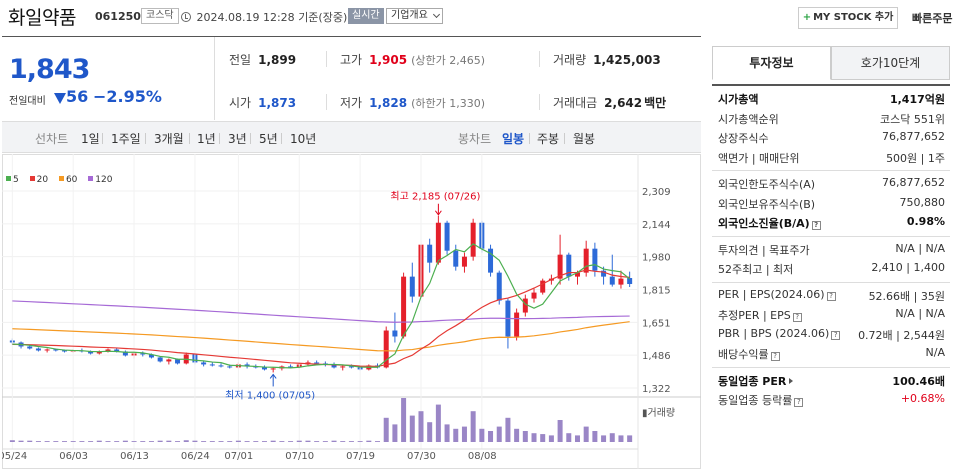  Describe the element at coordinates (922, 398) in the screenshot. I see `info-value: +0.68%` at that location.